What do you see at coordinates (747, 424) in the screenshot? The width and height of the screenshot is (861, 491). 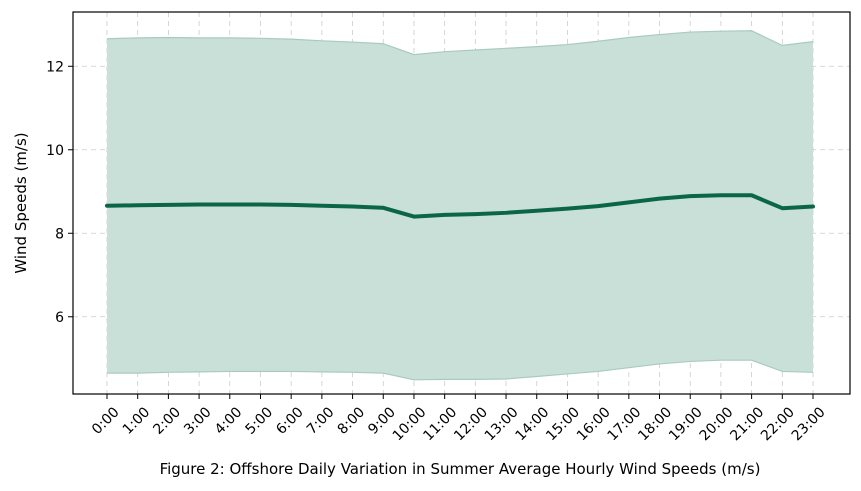 I see `x-tick-label: 21:00` at bounding box center [747, 424].